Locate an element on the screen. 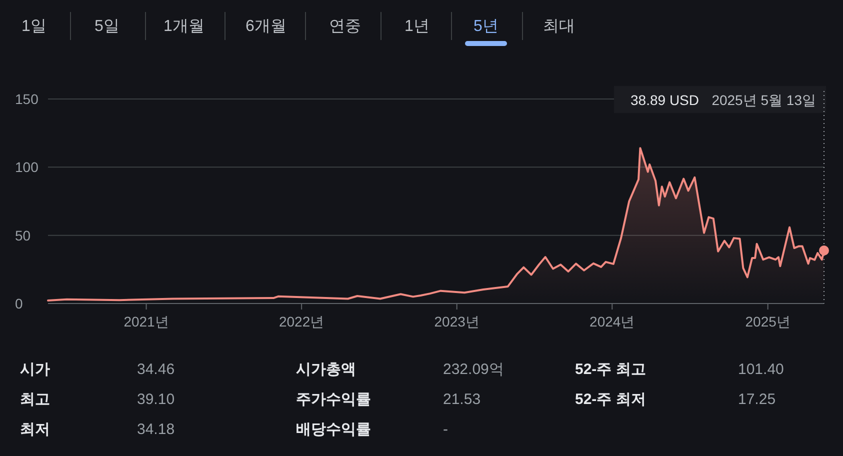  y-tick-label: 50 is located at coordinates (23, 235).